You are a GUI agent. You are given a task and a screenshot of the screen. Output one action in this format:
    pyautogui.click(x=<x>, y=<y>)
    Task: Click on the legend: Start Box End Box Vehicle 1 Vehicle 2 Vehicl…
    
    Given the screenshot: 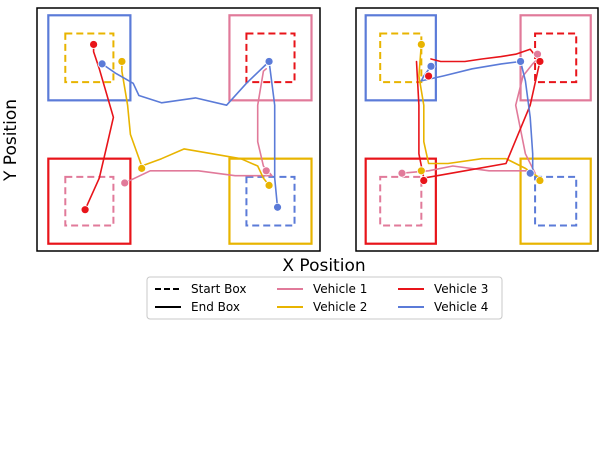 What is the action you would take?
    pyautogui.click(x=324, y=298)
    